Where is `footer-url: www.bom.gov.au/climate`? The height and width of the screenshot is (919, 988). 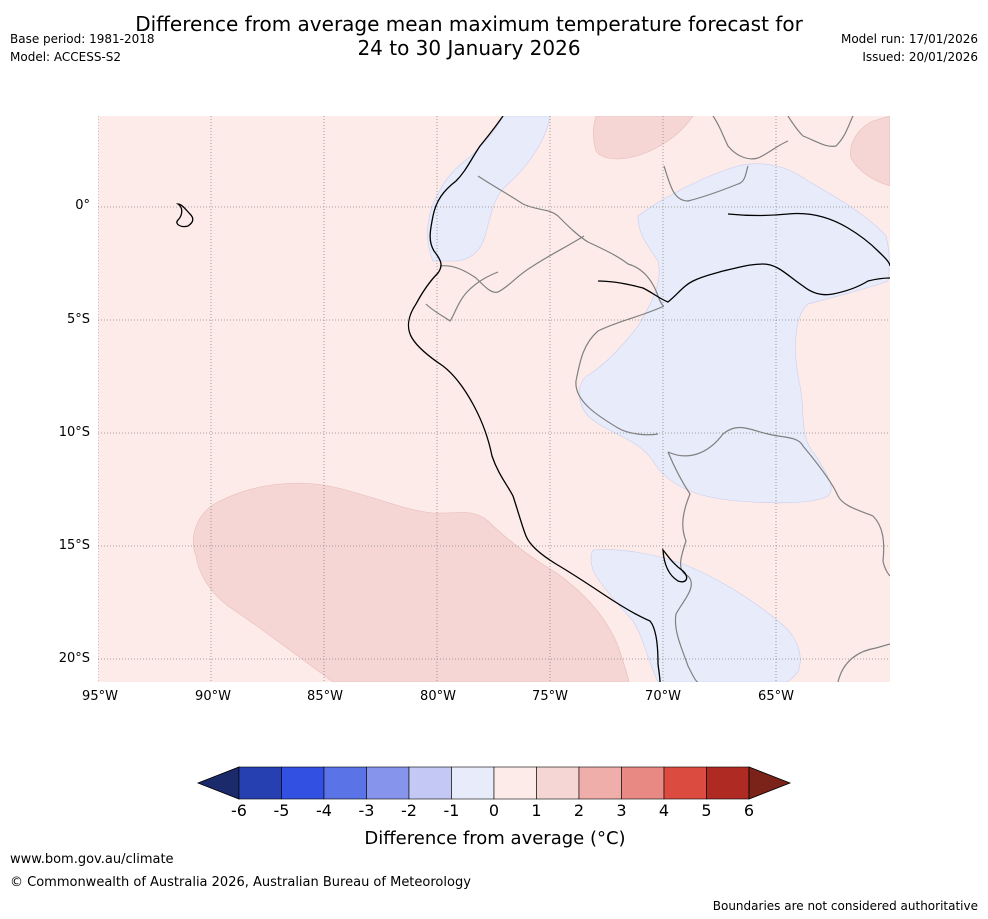
footer-url: www.bom.gov.au/climate is located at coordinates (92, 859).